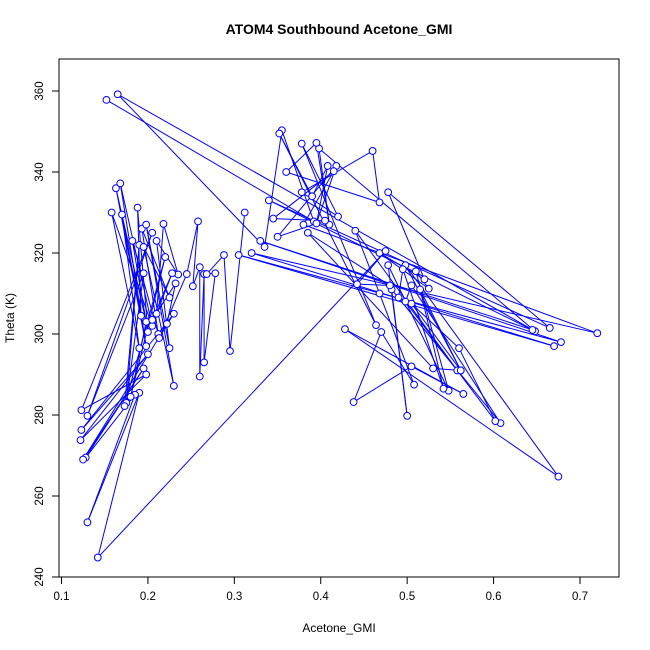 This screenshot has width=650, height=650. I want to click on x-axis-label: Acetone_GMI, so click(338, 628).